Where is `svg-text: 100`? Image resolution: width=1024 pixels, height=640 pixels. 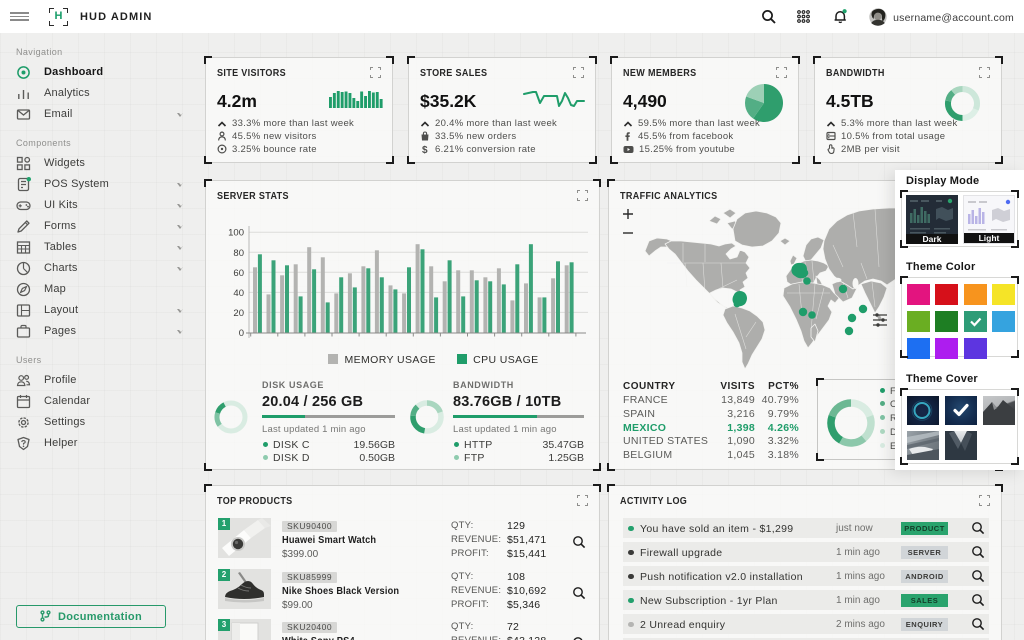 svg-text: 100 is located at coordinates (236, 233).